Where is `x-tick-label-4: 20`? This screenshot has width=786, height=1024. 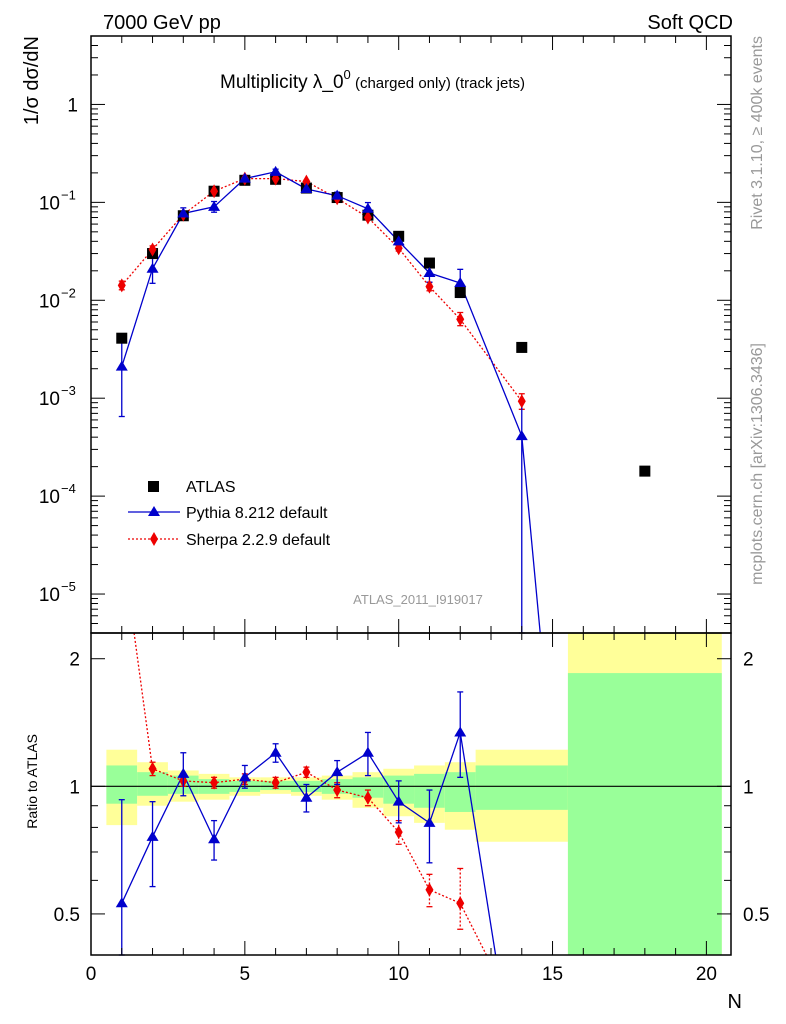
x-tick-label-4: 20 is located at coordinates (706, 974).